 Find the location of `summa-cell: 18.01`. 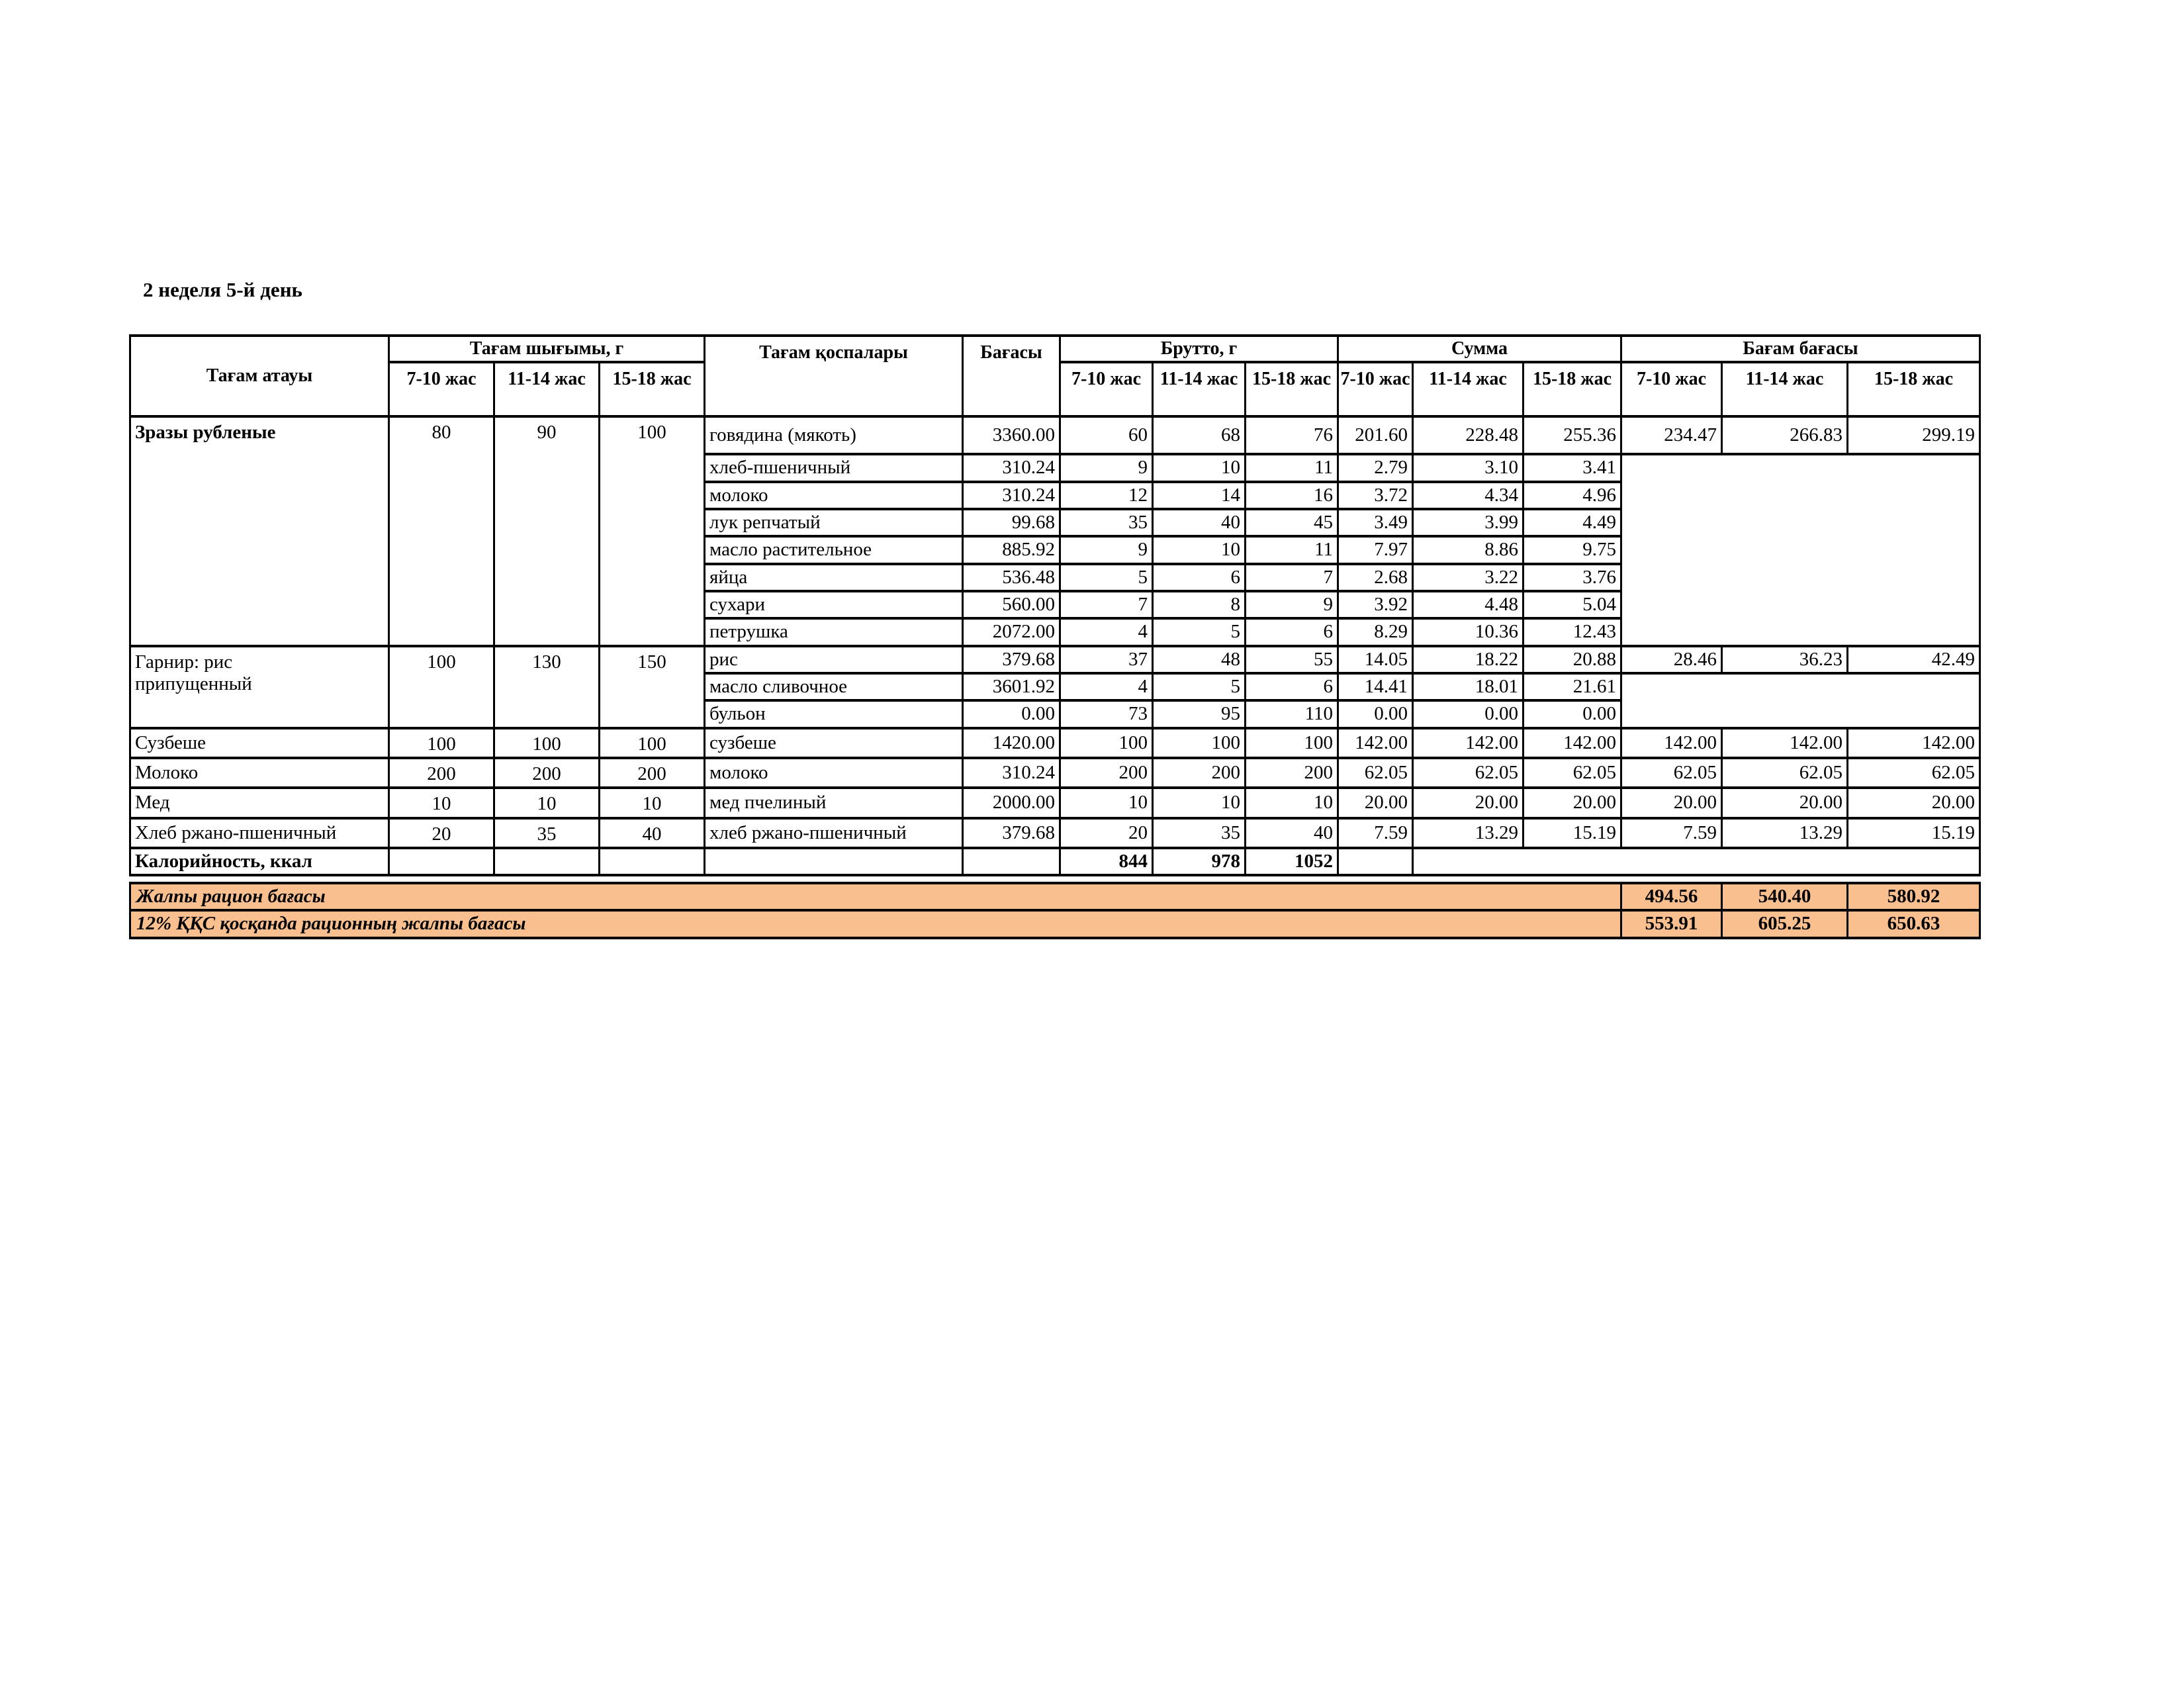

summa-cell: 18.01 is located at coordinates (1468, 686).